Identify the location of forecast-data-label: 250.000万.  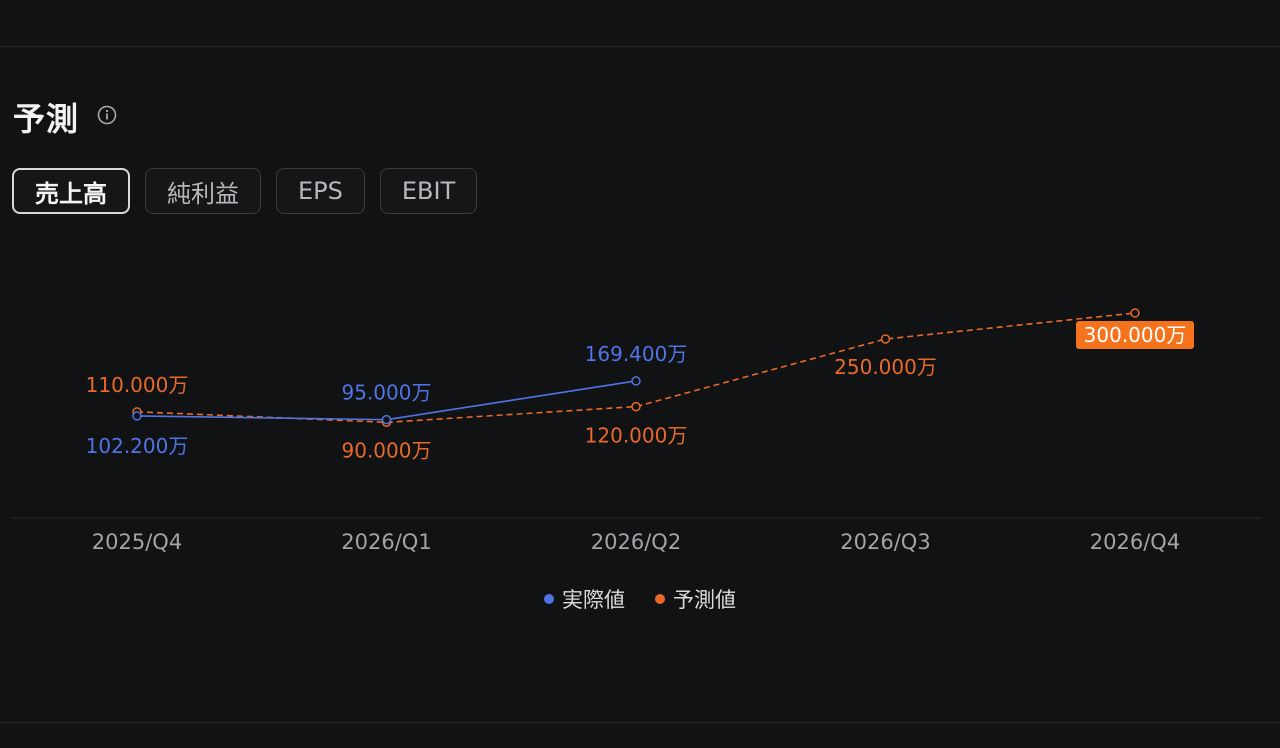
(885, 367).